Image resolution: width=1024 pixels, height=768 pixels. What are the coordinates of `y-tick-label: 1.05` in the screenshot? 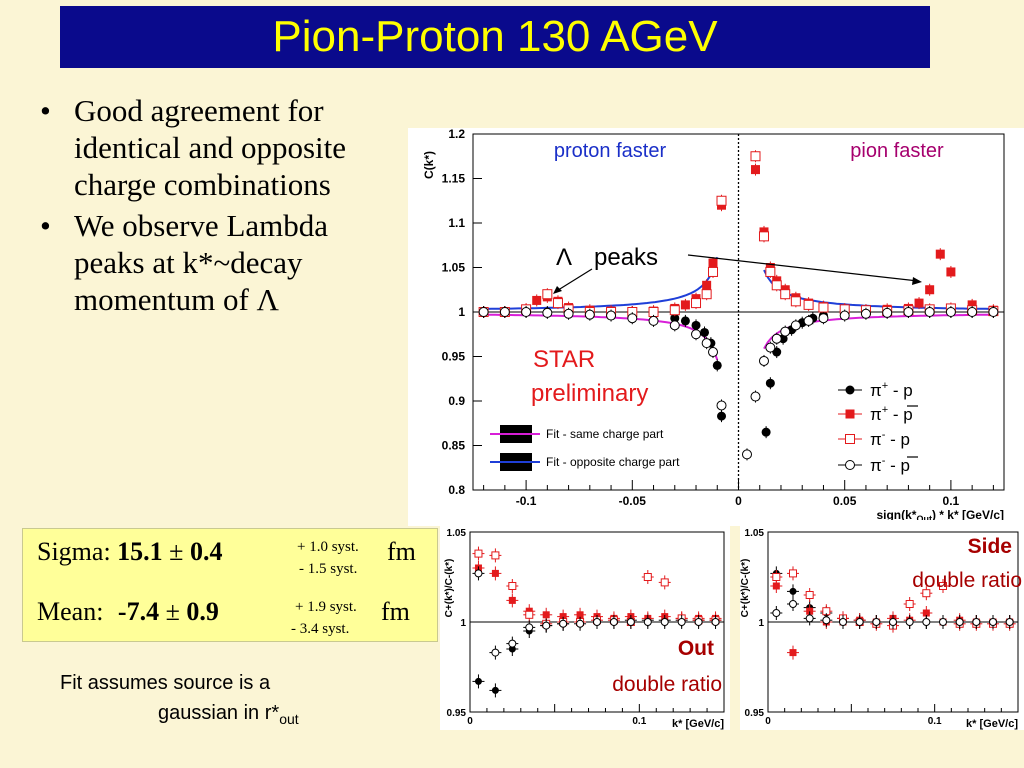 It's located at (457, 533).